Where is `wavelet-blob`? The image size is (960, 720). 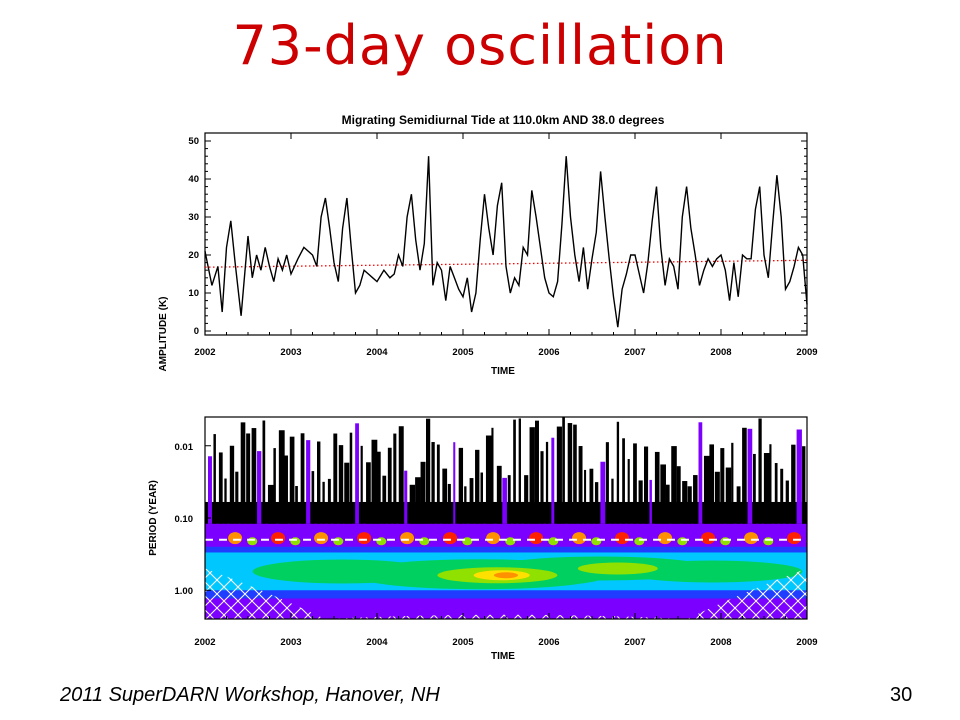 wavelet-blob is located at coordinates (712, 571).